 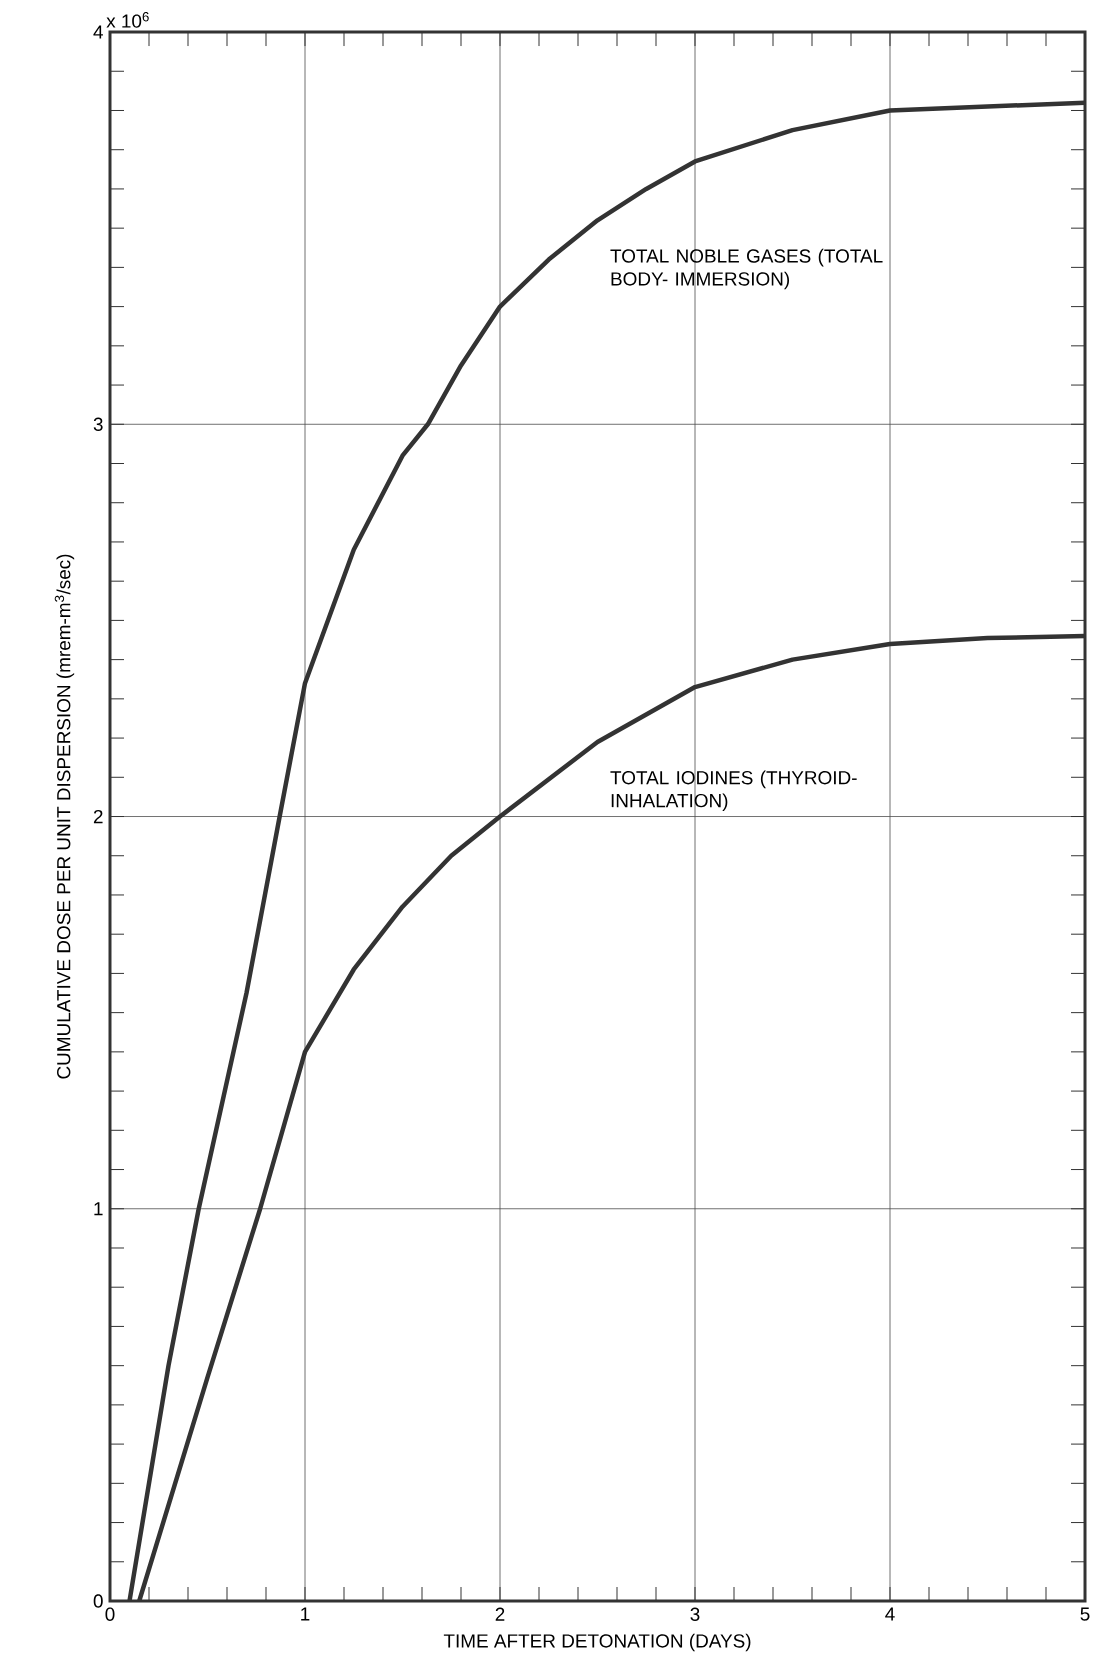 I want to click on x-tick-label: 0, so click(x=110, y=1614).